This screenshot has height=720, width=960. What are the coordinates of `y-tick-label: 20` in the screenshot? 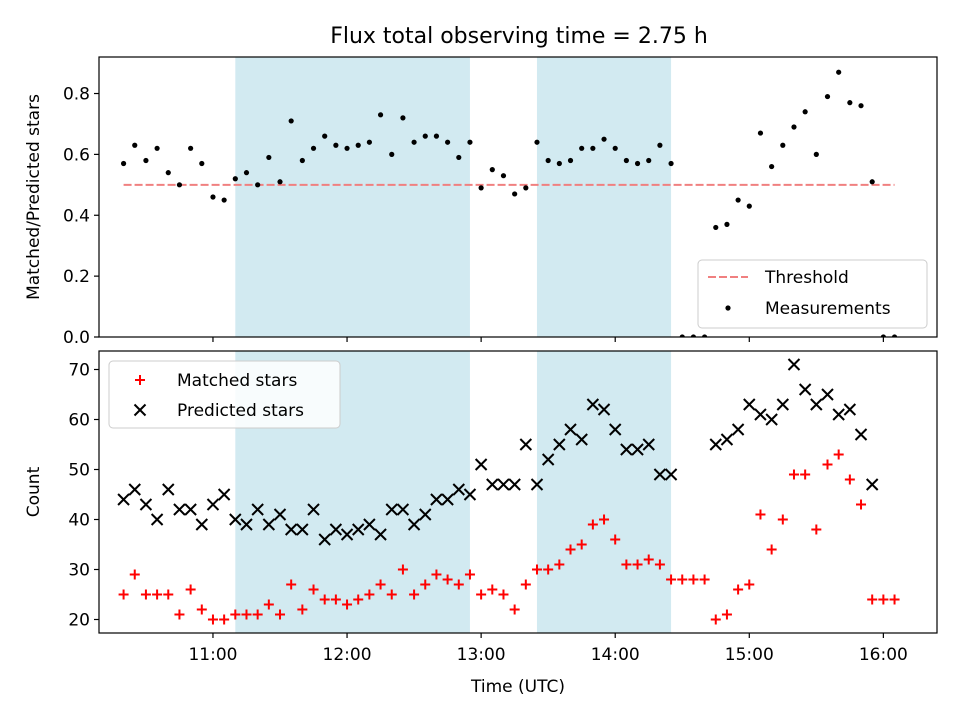 It's located at (79, 621).